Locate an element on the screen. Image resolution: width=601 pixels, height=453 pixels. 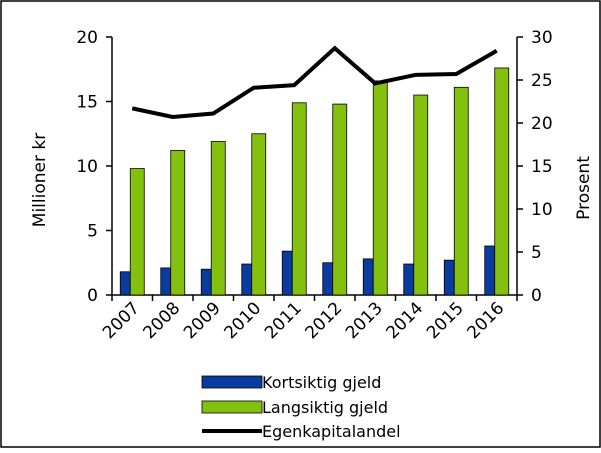
y2-axis-title: Prosent is located at coordinates (584, 188).